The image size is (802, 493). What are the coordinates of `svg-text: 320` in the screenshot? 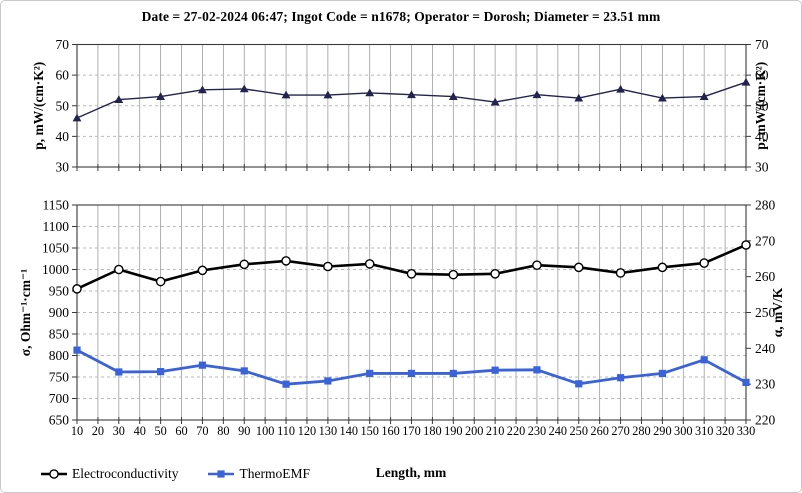 It's located at (725, 431).